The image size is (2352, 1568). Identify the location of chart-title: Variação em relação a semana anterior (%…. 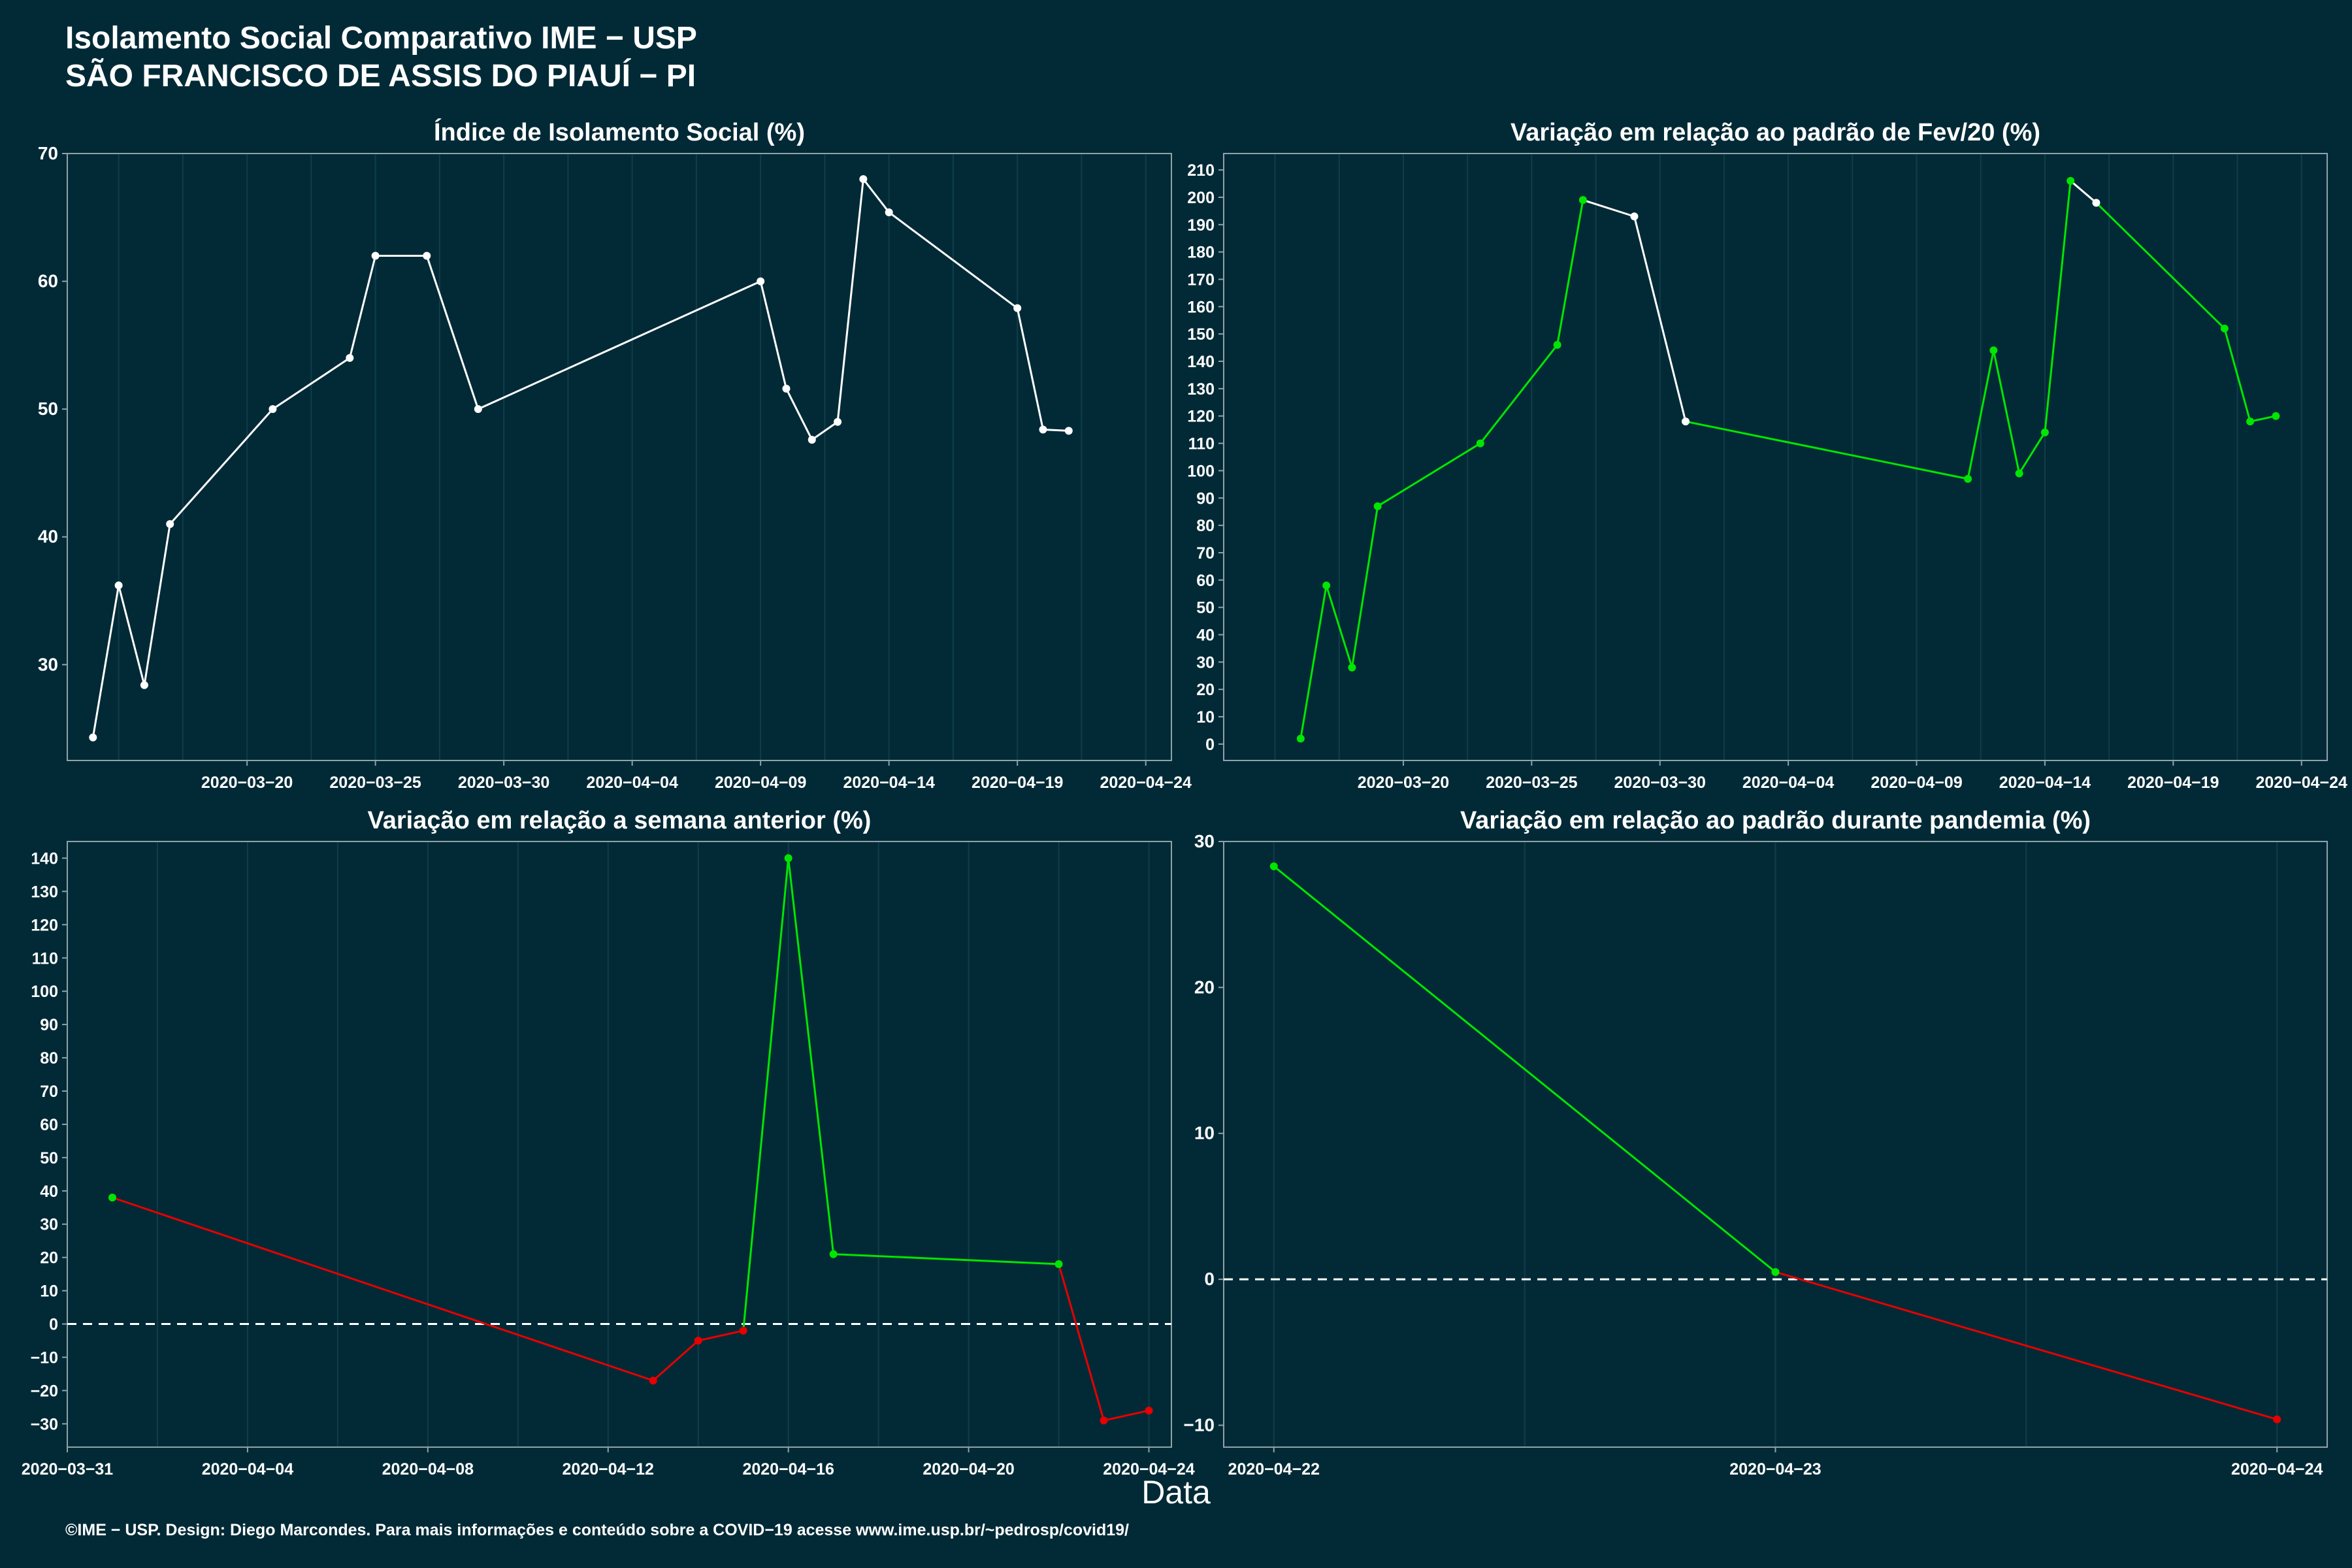
(620, 820).